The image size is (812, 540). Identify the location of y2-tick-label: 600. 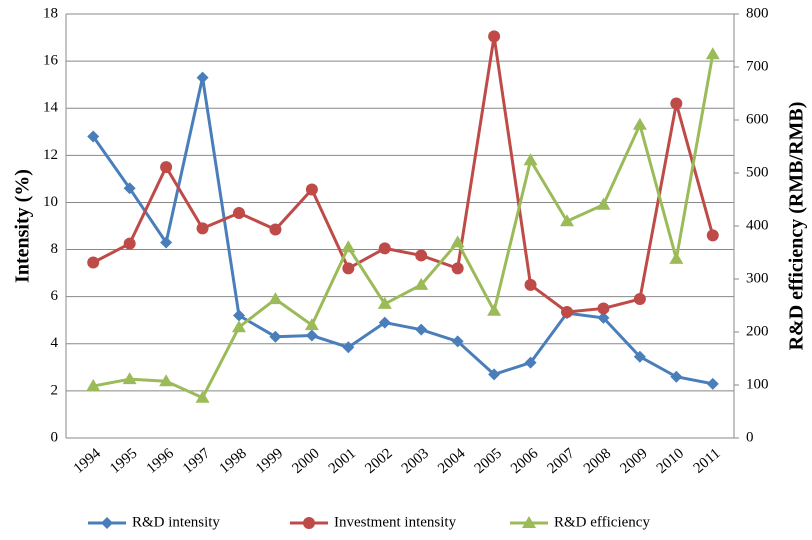
(757, 119).